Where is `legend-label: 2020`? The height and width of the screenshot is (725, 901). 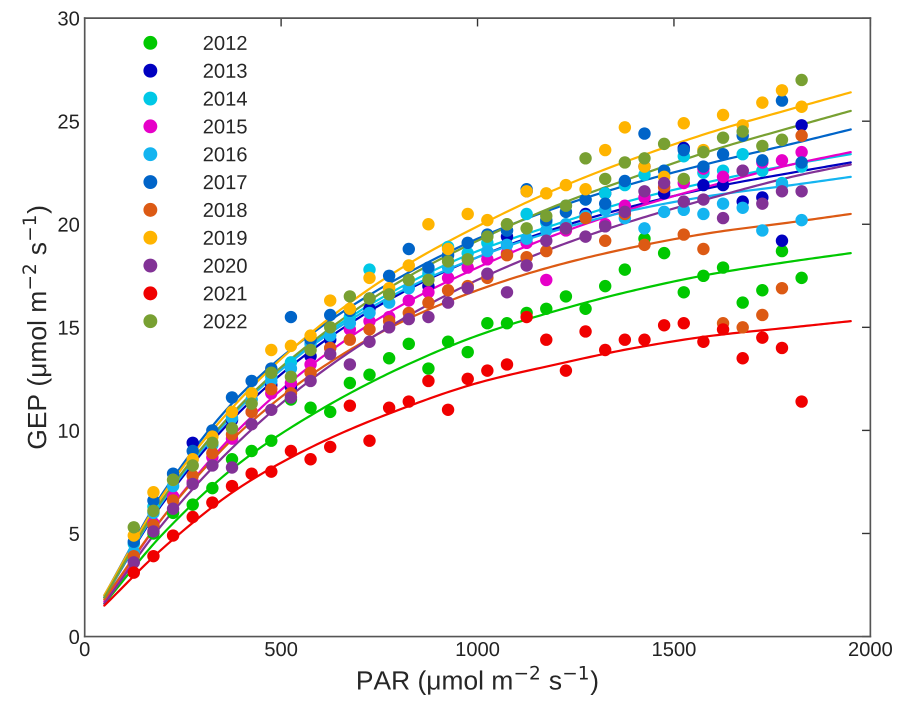
legend-label: 2020 is located at coordinates (225, 265).